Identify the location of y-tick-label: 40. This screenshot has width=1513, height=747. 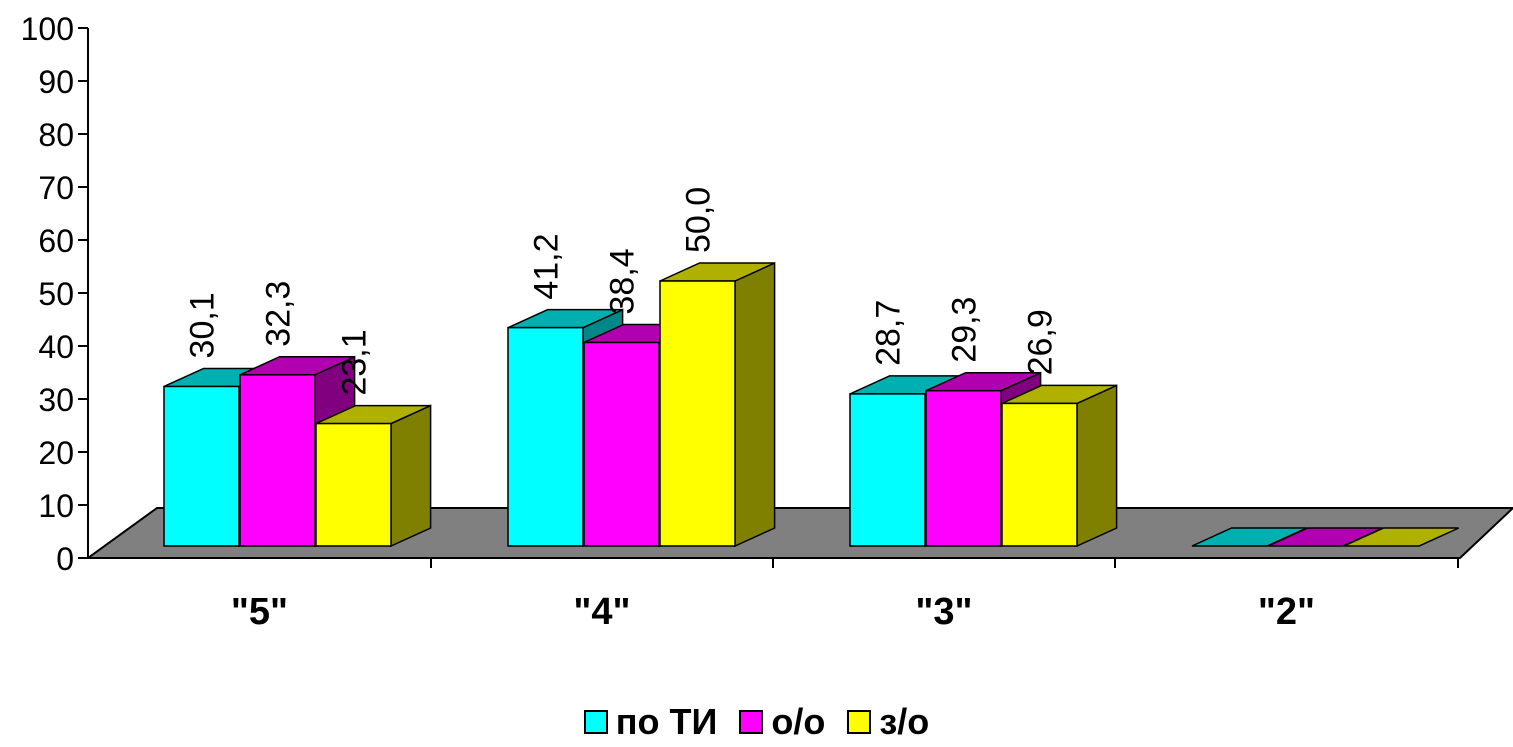
(56, 347).